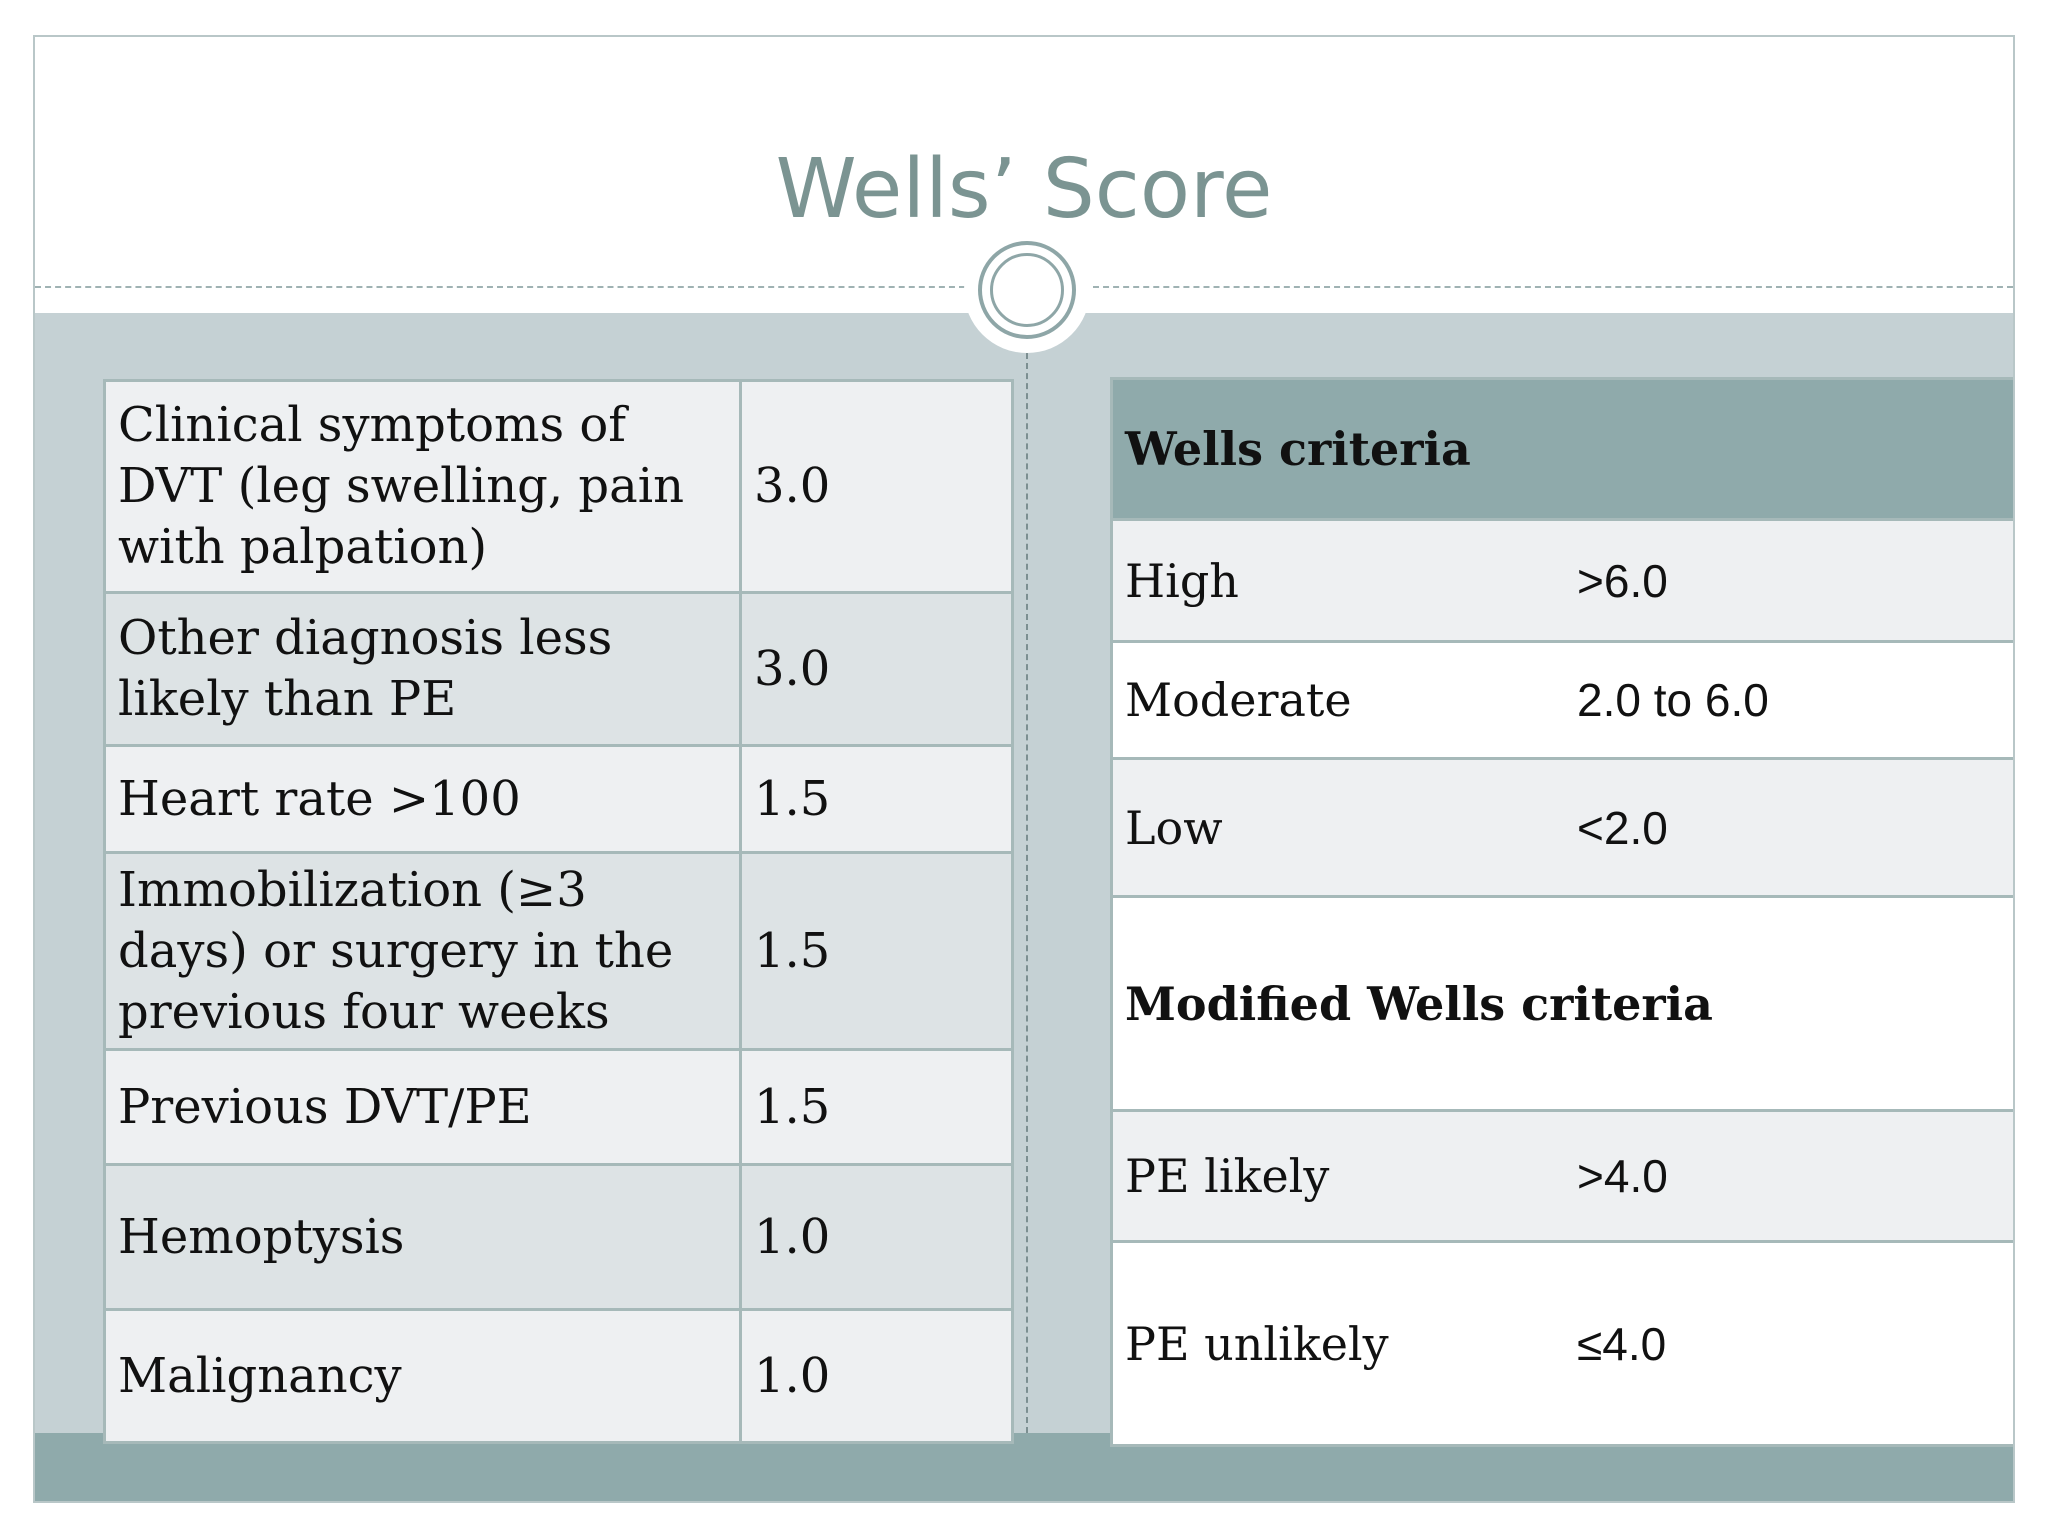 The width and height of the screenshot is (2048, 1536). I want to click on wells-criteria-title: Wells criteria, so click(1298, 449).